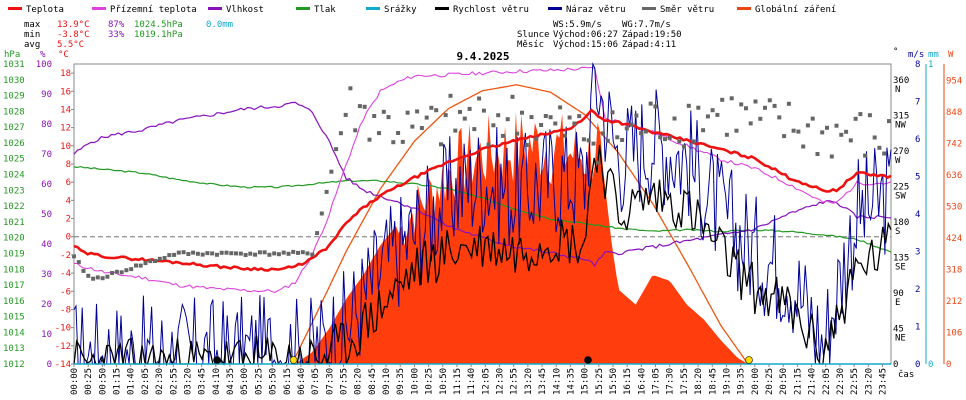 The image size is (966, 400). I want to click on chart-title: 9.4.2025, so click(483, 56).